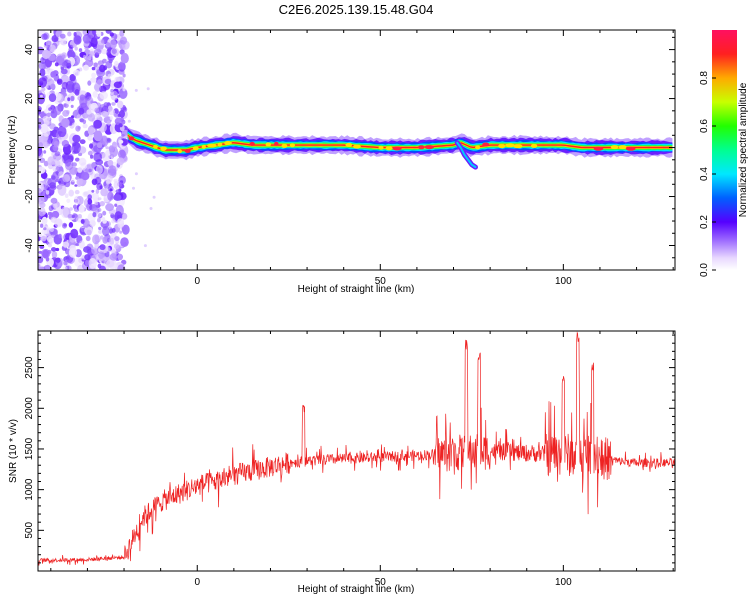  What do you see at coordinates (356, 289) in the screenshot?
I see `spectrogram-x-label: Height of straight line (km)` at bounding box center [356, 289].